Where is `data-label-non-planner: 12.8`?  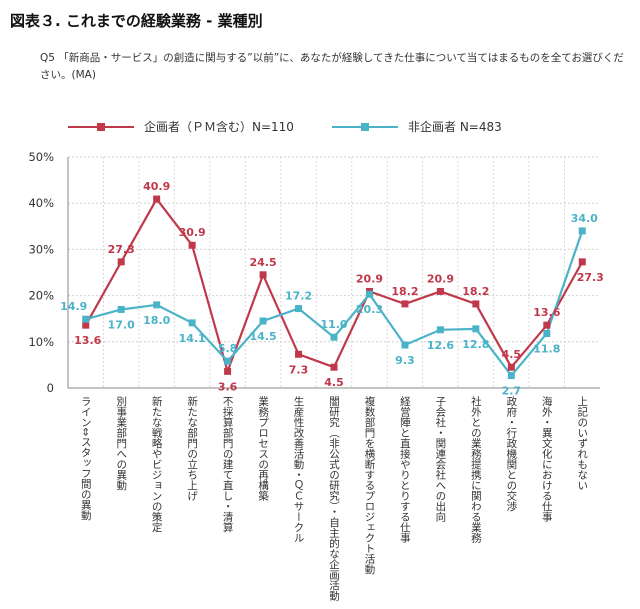
data-label-non-planner: 12.8 is located at coordinates (475, 344).